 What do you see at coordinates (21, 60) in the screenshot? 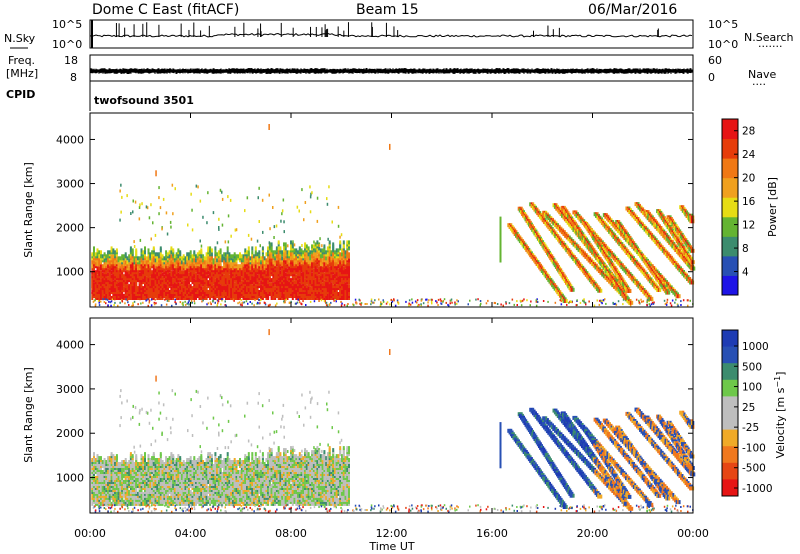
I see `freq-label-line1: Freq.` at bounding box center [21, 60].